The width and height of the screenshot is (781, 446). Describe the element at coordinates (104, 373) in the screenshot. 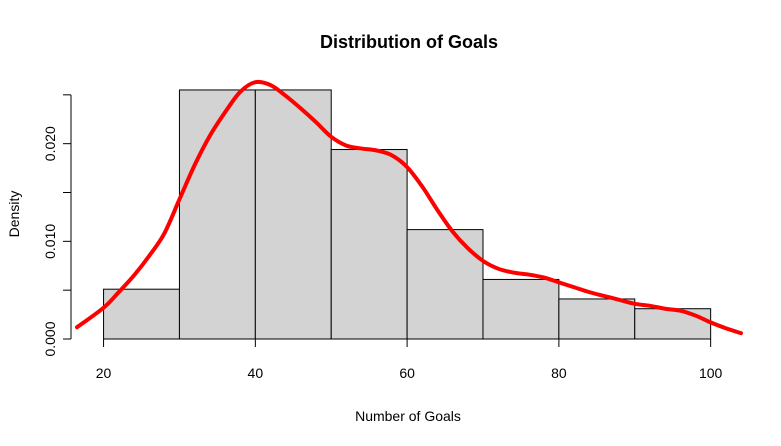

I see `x-tick-label-20: 20` at that location.